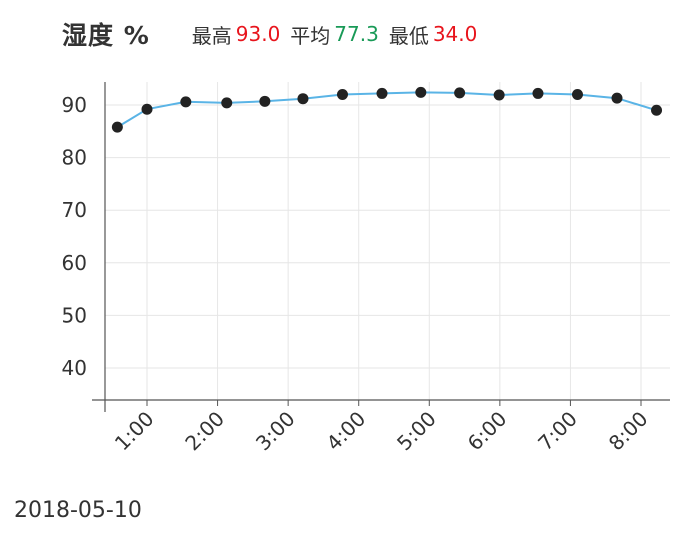  What do you see at coordinates (78, 510) in the screenshot?
I see `date-label: 2018-05-10` at bounding box center [78, 510].